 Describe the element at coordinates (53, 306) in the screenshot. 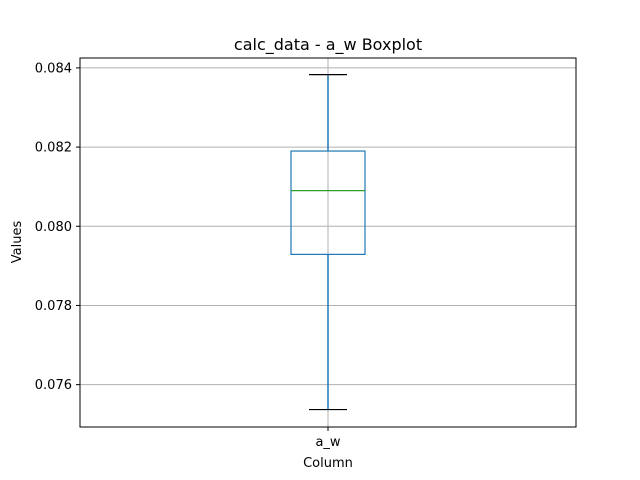

I see `y-tick-label: 0.078` at that location.